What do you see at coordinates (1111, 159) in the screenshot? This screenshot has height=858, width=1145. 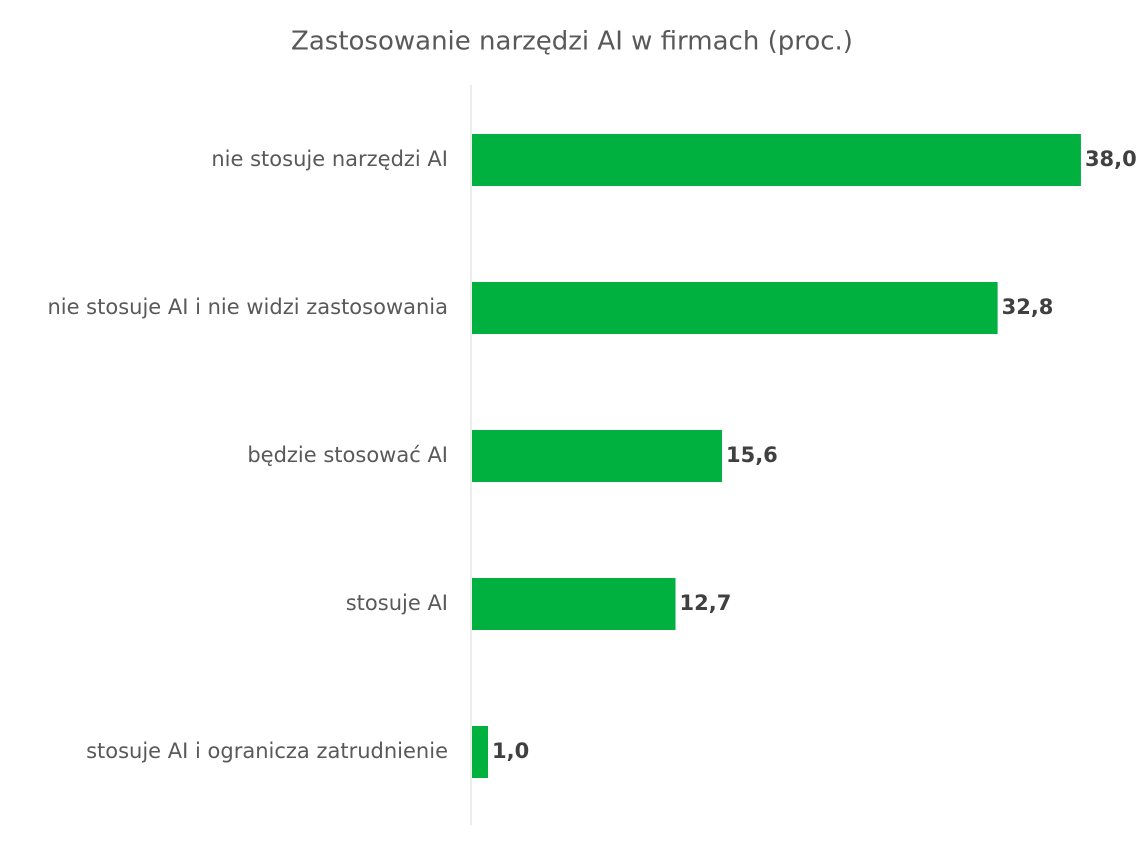 I see `value-label: 38,0` at bounding box center [1111, 159].